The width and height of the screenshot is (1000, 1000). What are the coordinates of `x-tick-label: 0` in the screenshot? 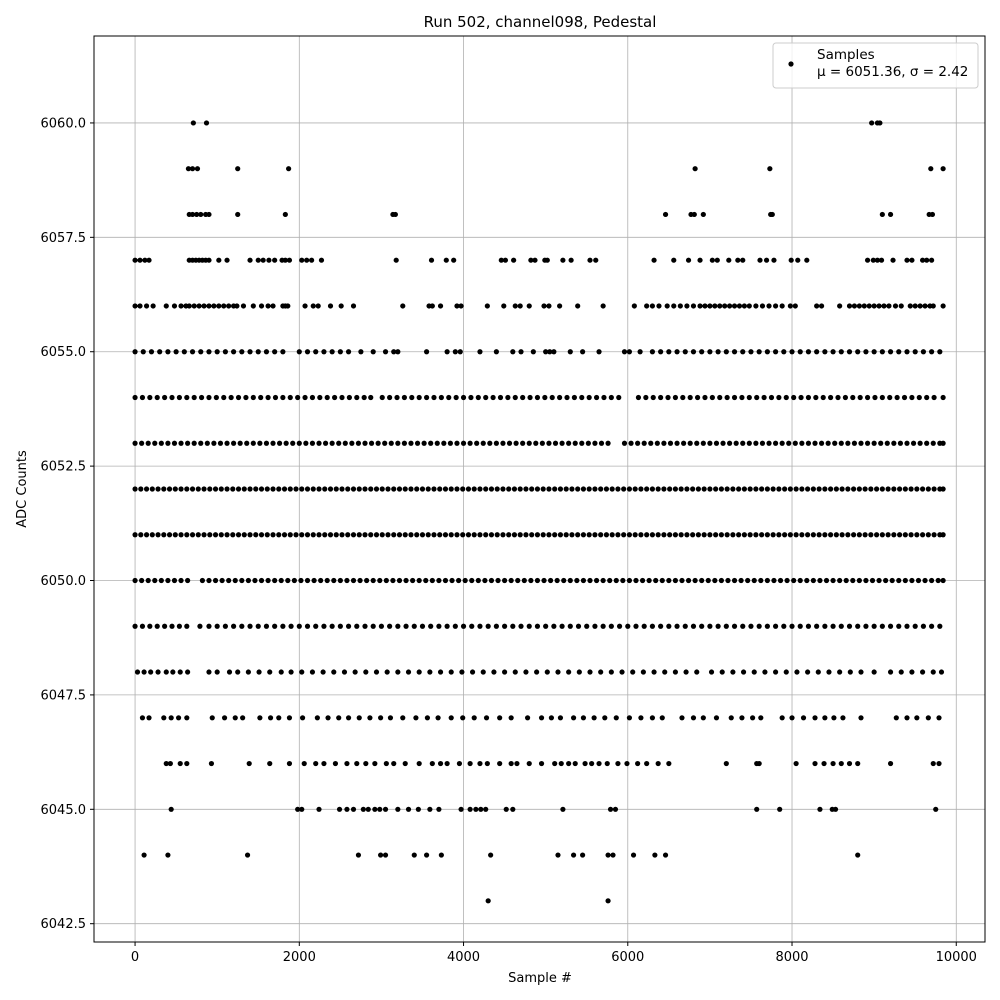 It's located at (135, 957).